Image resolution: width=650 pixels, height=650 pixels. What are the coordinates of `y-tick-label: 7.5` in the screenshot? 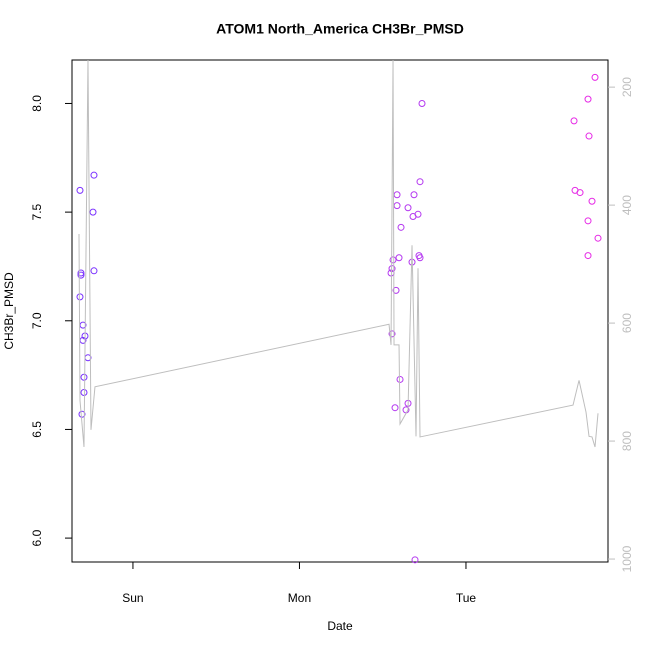 It's located at (37, 211).